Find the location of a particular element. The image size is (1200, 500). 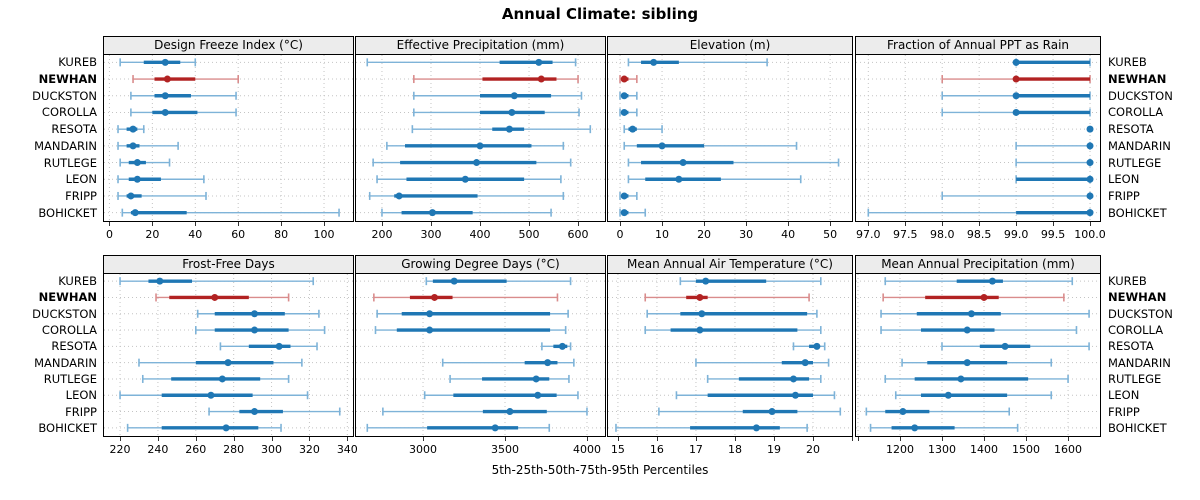

axis-tick-label: 15 is located at coordinates (617, 449).